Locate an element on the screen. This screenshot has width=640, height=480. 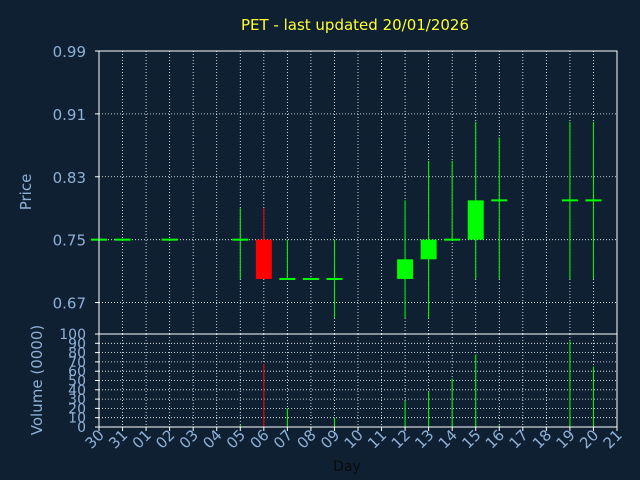
day-tick-label: 01 is located at coordinates (142, 439).